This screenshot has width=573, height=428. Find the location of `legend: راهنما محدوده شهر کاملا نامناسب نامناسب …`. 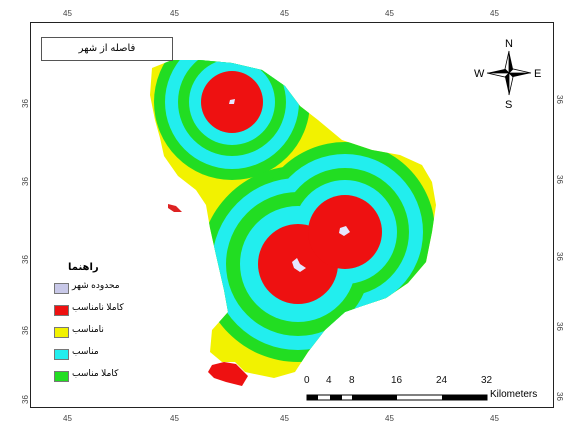

legend: راهنما محدوده شهر کاملا نامناسب نامناسب … is located at coordinates (106, 325).